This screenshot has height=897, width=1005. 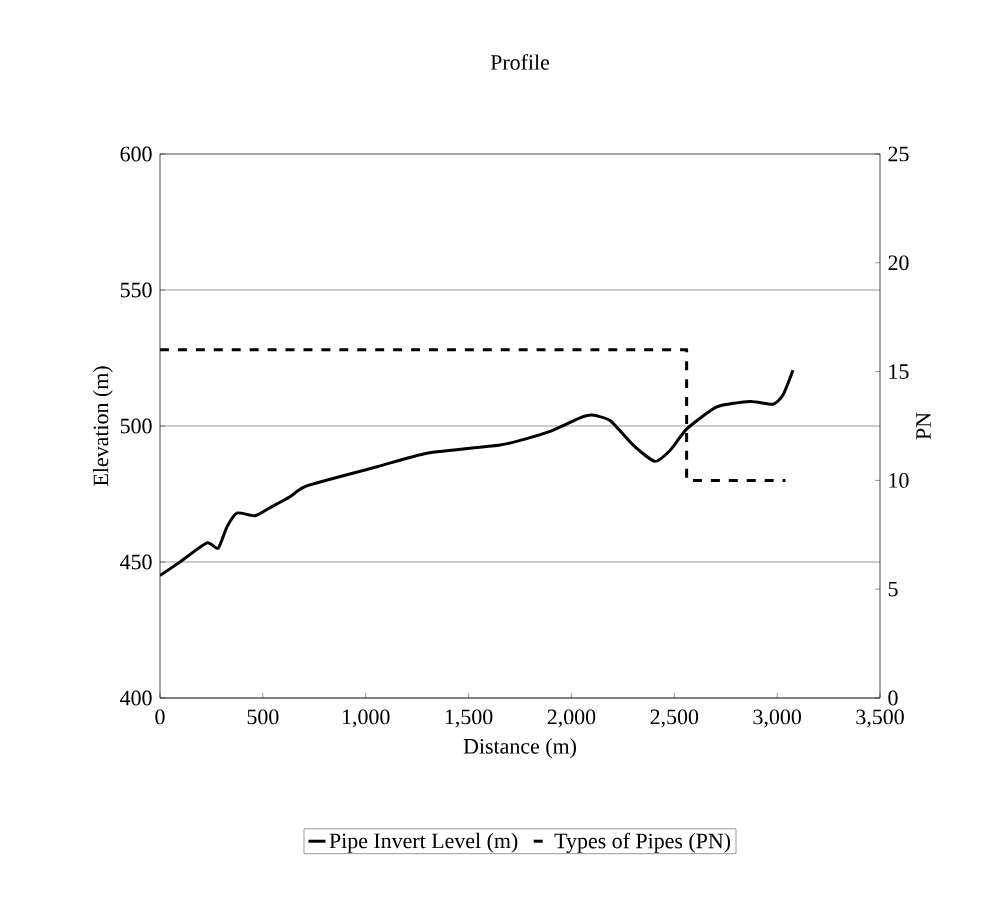 What do you see at coordinates (136, 562) in the screenshot?
I see `y-tick-label: 450` at bounding box center [136, 562].